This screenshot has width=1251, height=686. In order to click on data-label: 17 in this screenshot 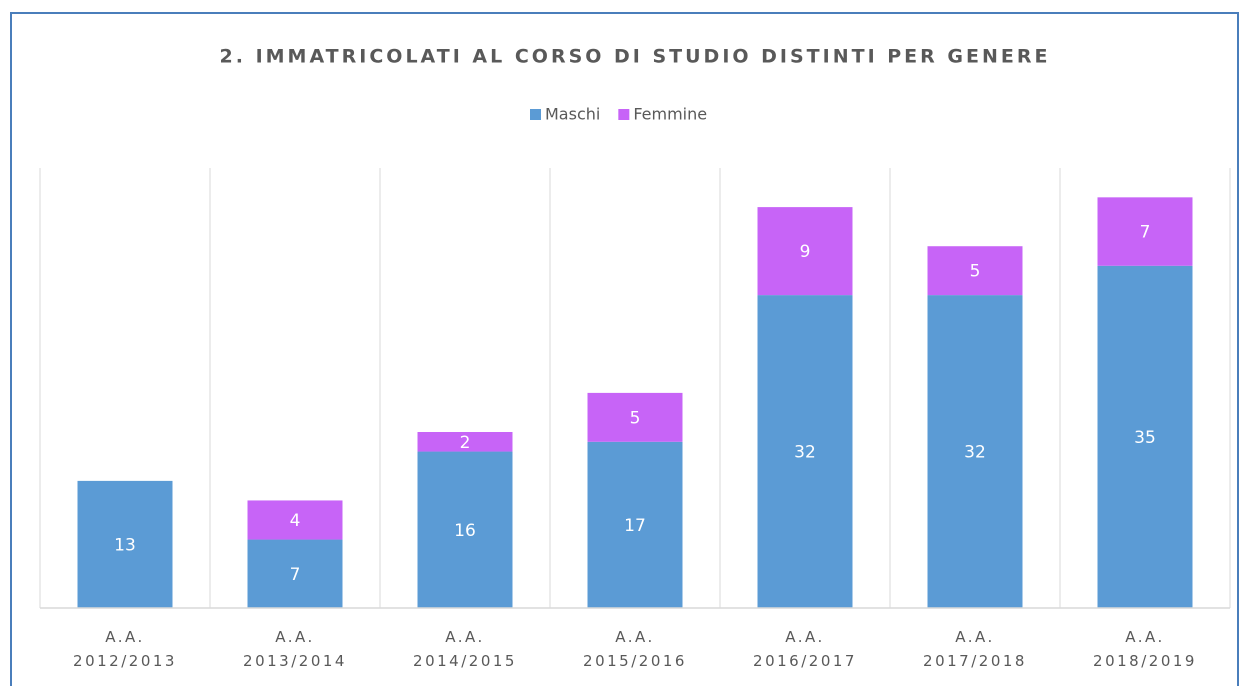, I will do `click(635, 526)`.